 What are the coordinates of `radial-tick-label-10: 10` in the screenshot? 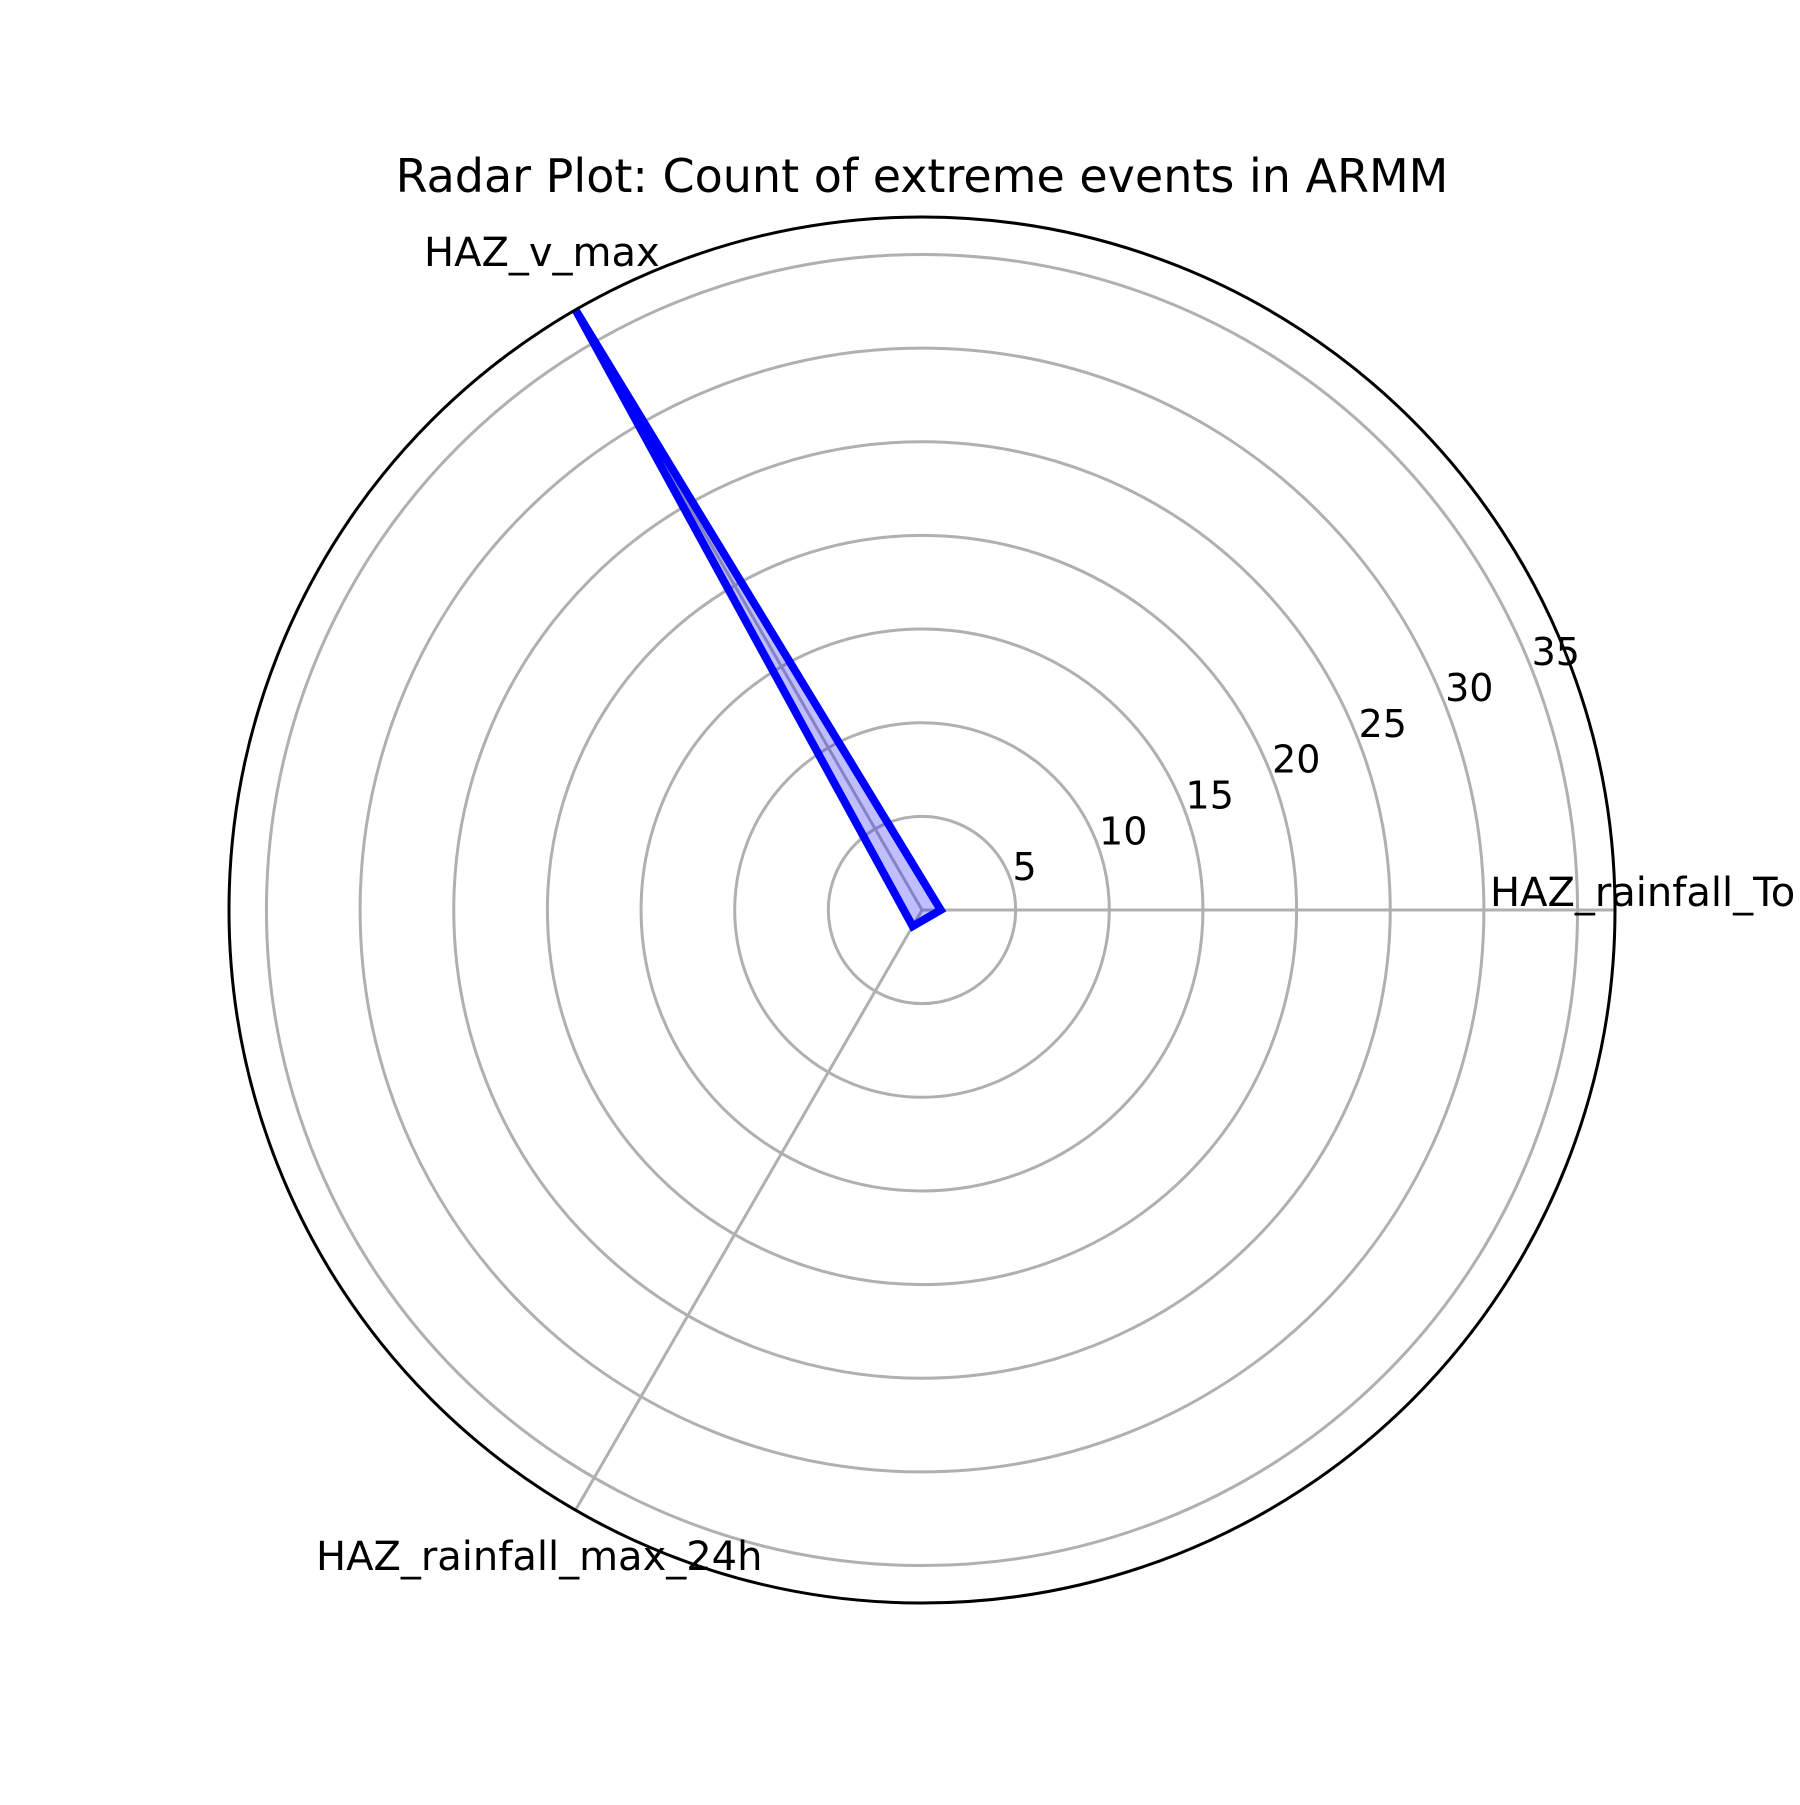 It's located at (1123, 831).